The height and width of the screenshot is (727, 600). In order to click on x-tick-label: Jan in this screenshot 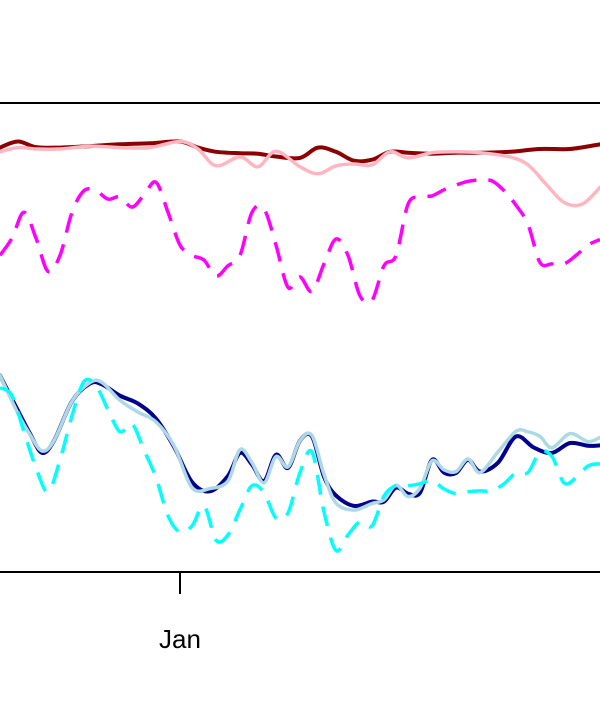, I will do `click(180, 639)`.